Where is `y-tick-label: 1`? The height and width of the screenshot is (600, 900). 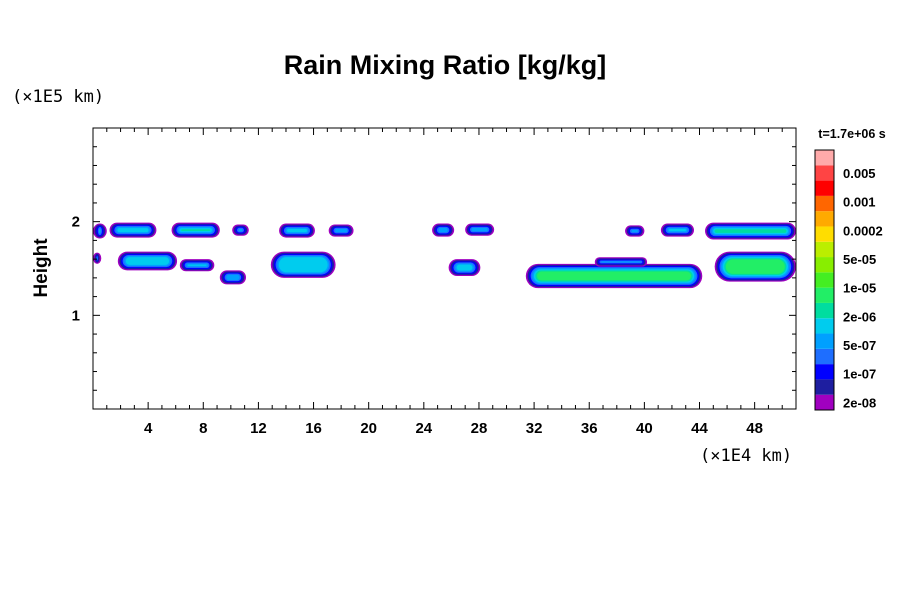 y-tick-label: 1 is located at coordinates (76, 315).